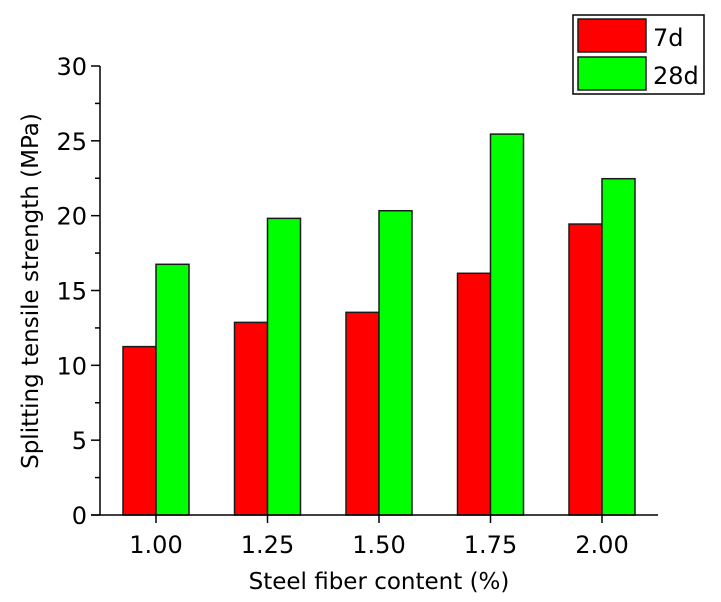 Image resolution: width=721 pixels, height=602 pixels. What do you see at coordinates (251, 418) in the screenshot?
I see `bar-7d-1.25` at bounding box center [251, 418].